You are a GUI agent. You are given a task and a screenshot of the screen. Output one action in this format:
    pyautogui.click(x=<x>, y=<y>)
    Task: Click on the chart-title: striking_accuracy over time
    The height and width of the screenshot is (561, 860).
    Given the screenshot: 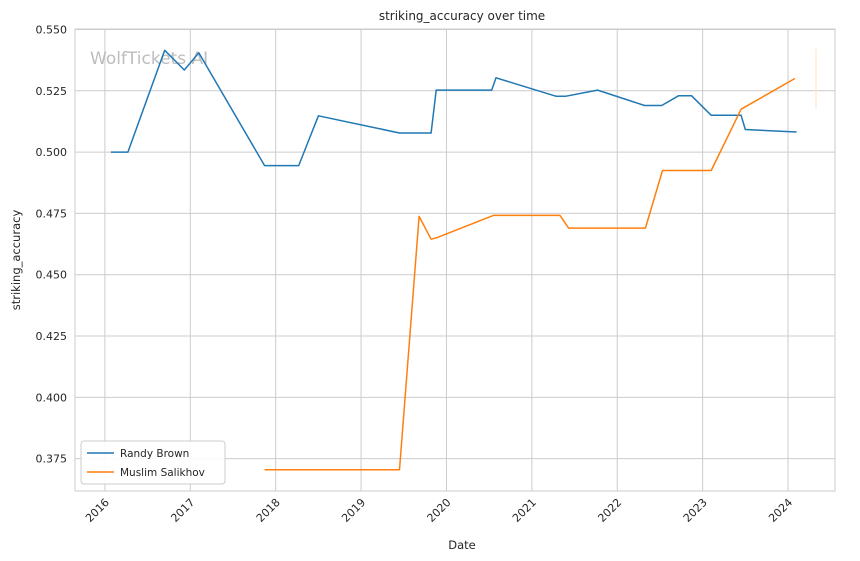 What is the action you would take?
    pyautogui.click(x=462, y=16)
    